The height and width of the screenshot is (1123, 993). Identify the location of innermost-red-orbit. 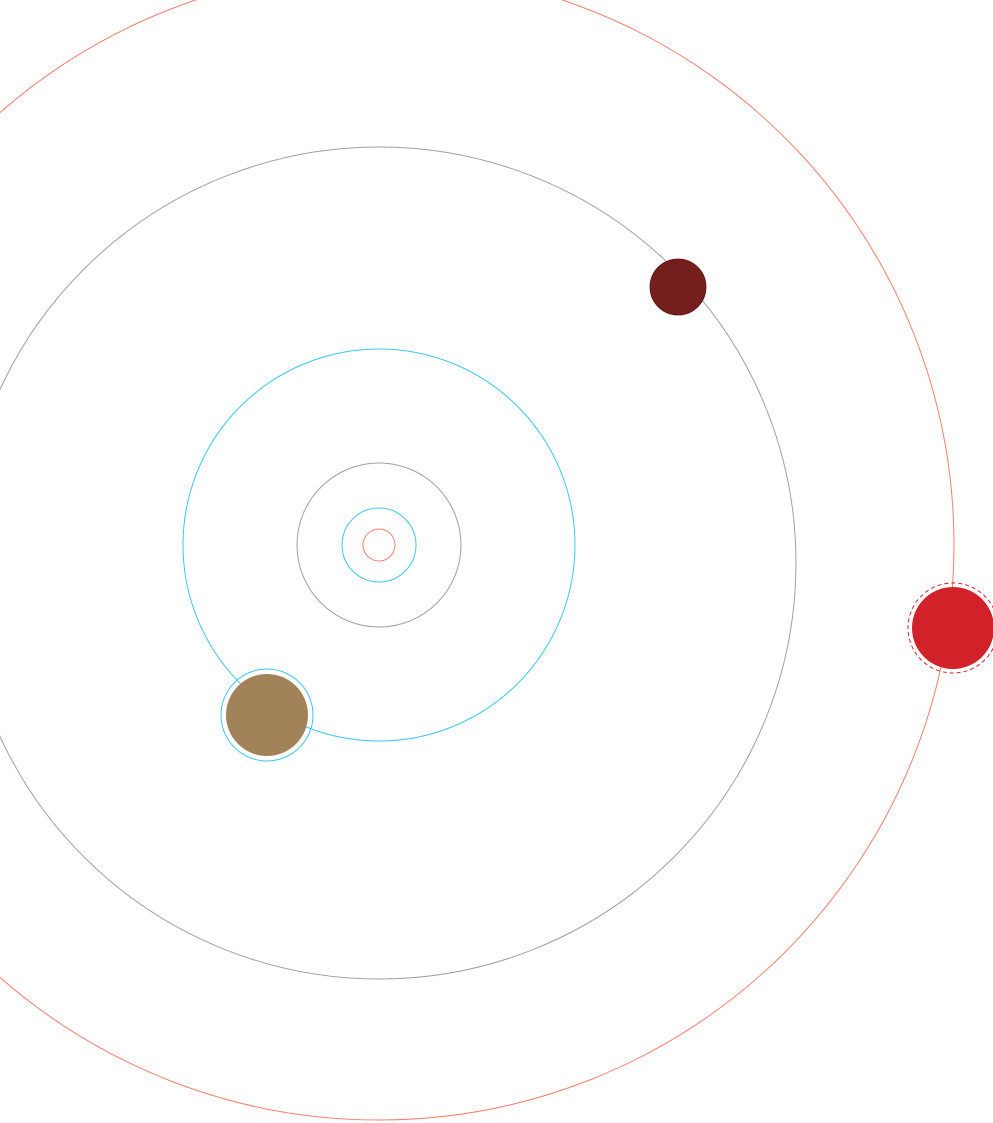
(379, 545).